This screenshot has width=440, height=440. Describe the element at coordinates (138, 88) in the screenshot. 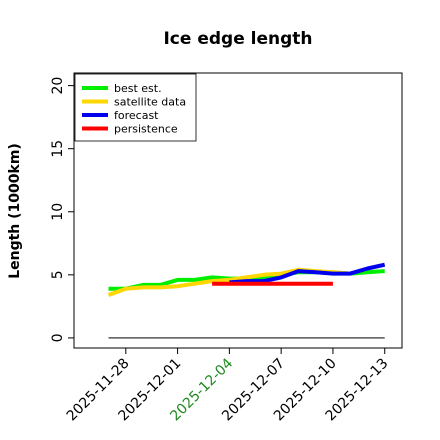

I see `legend-label: best est.` at that location.